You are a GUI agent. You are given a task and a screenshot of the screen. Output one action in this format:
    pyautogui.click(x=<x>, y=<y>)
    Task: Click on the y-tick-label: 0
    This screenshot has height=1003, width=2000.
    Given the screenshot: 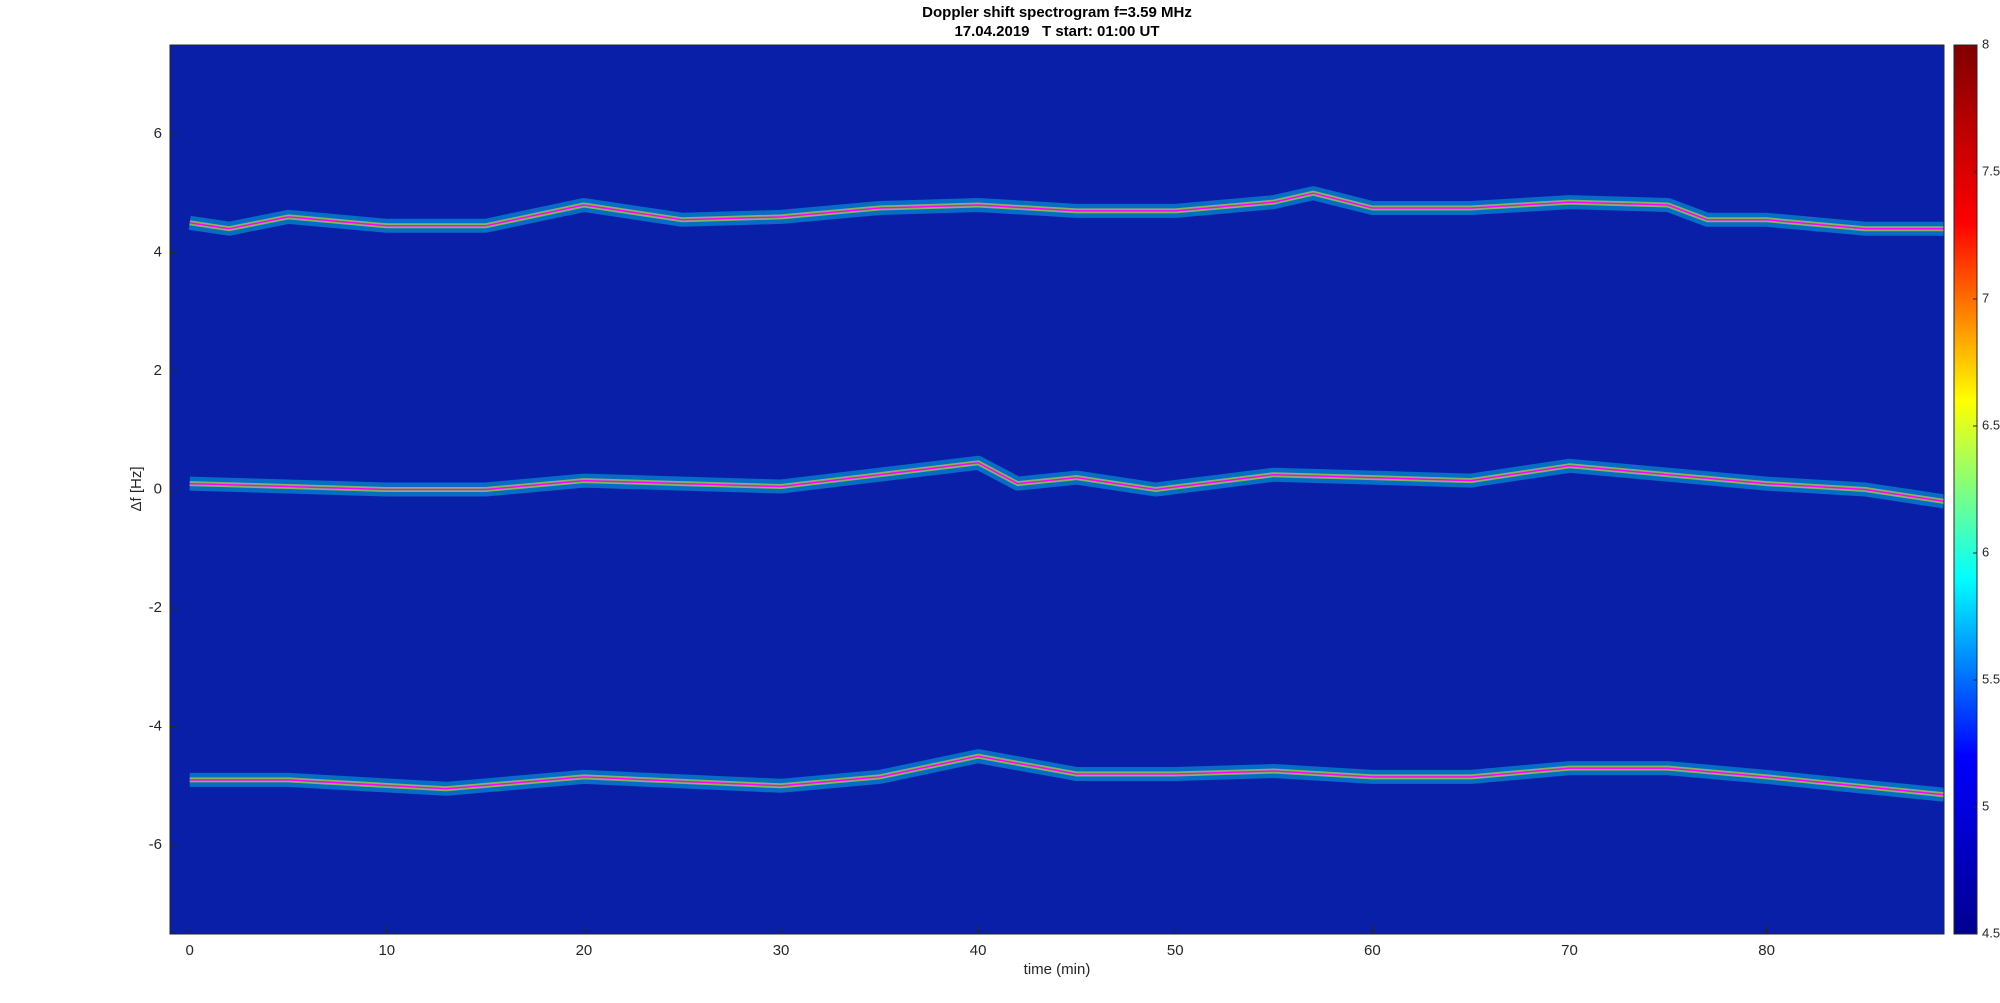 What is the action you would take?
    pyautogui.click(x=158, y=488)
    